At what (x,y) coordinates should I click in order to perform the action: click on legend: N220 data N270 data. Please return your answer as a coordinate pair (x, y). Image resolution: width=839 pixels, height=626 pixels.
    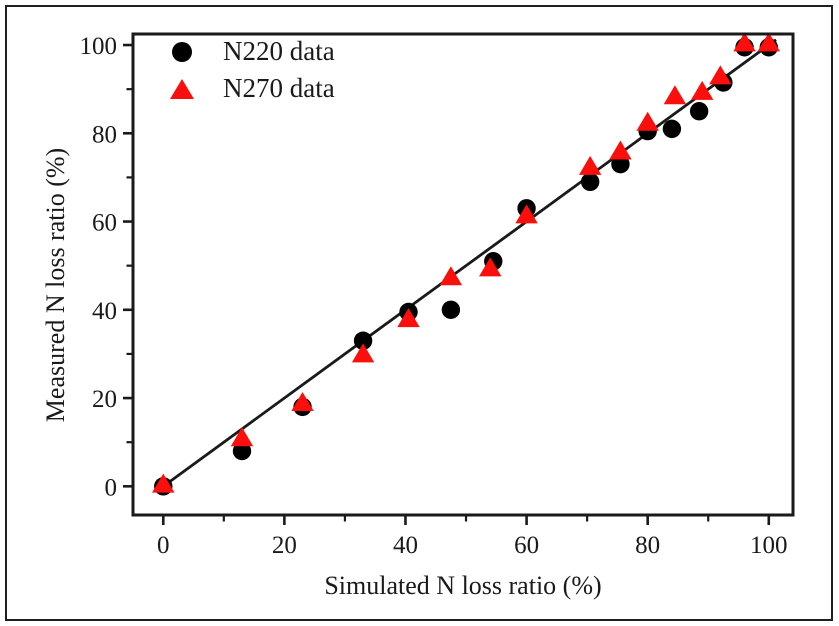
    Looking at the image, I should click on (248, 70).